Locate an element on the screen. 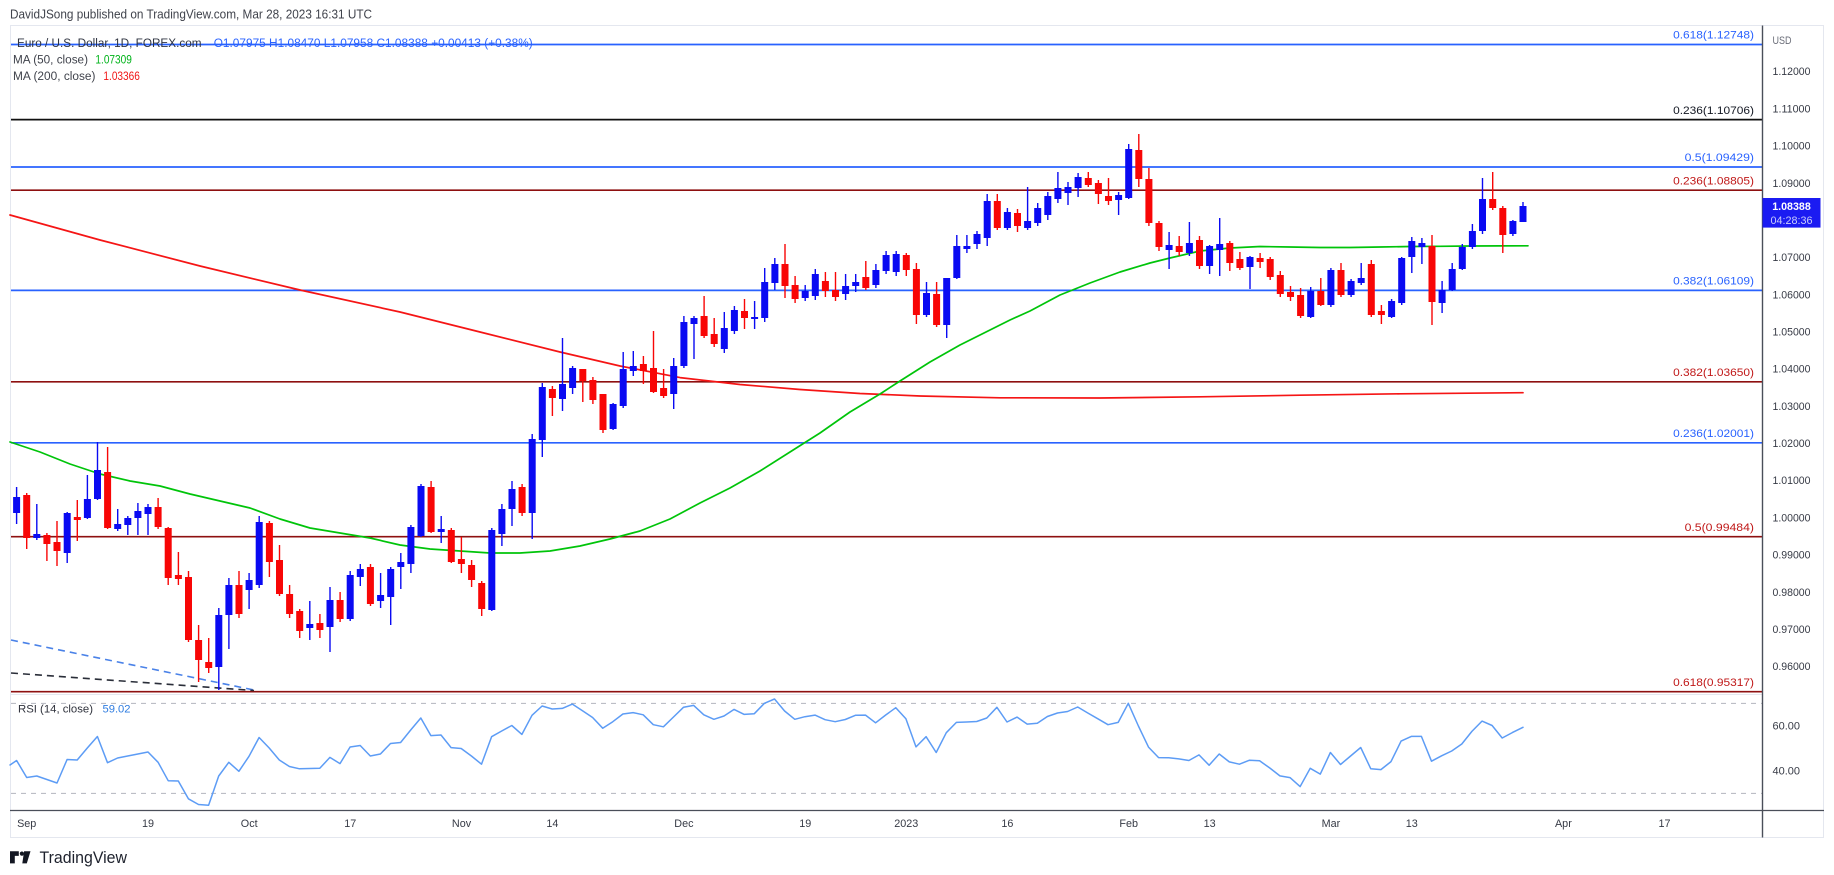 This screenshot has height=875, width=1834. svg-text: 0.618(1.12748) is located at coordinates (1713, 36).